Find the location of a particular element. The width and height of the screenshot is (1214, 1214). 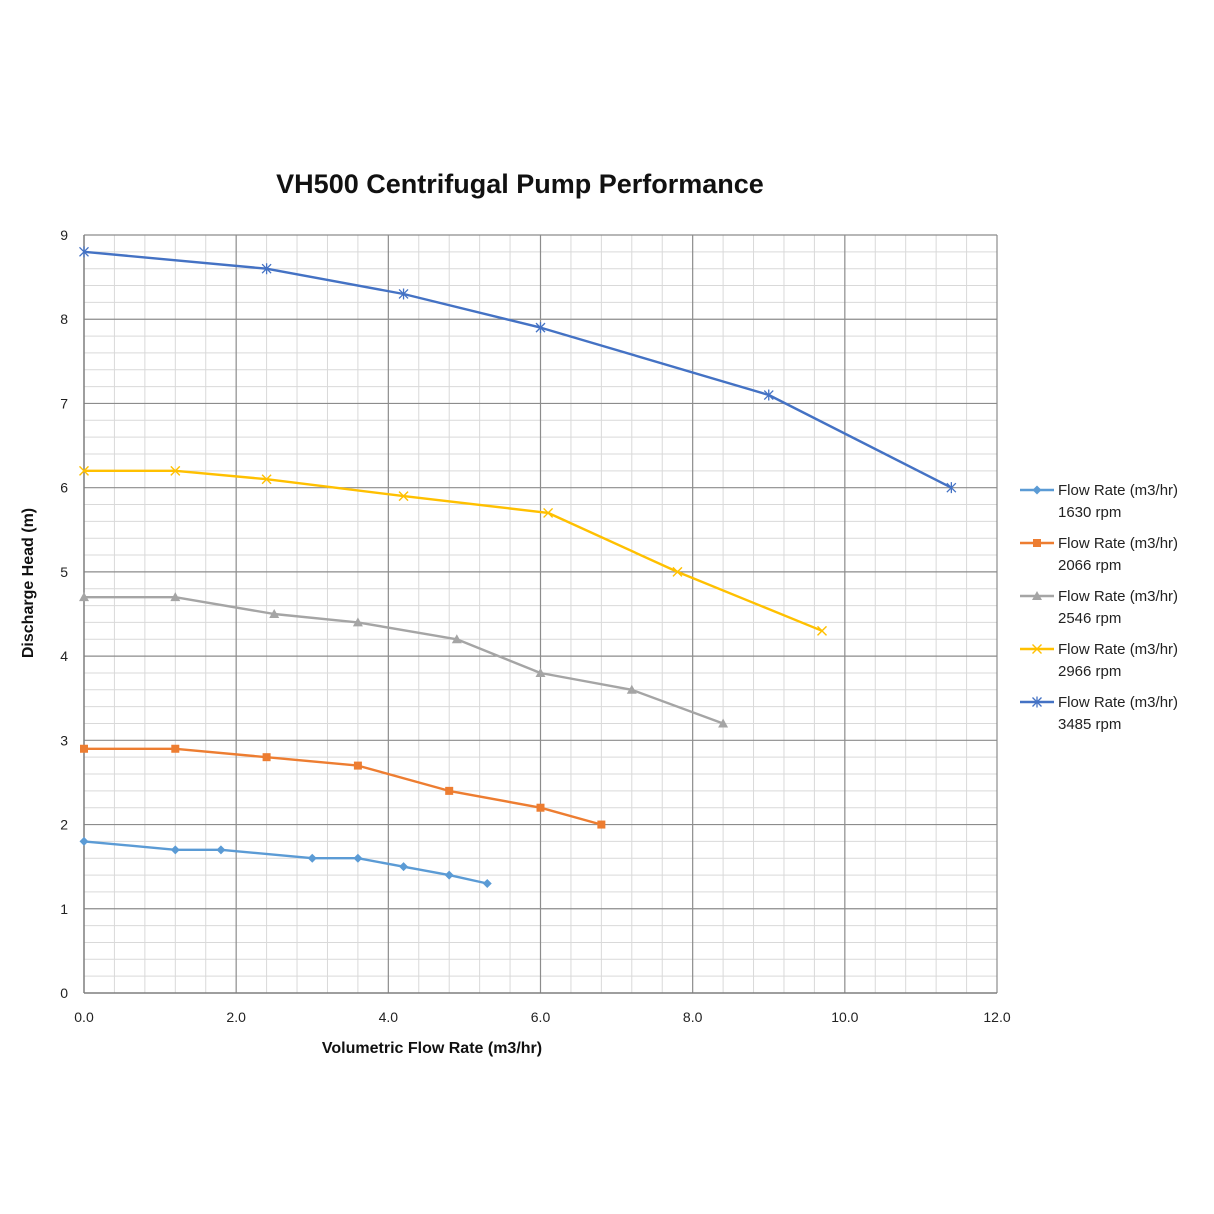

chart-title: VH500 Centrifugal Pump Performance is located at coordinates (520, 184).